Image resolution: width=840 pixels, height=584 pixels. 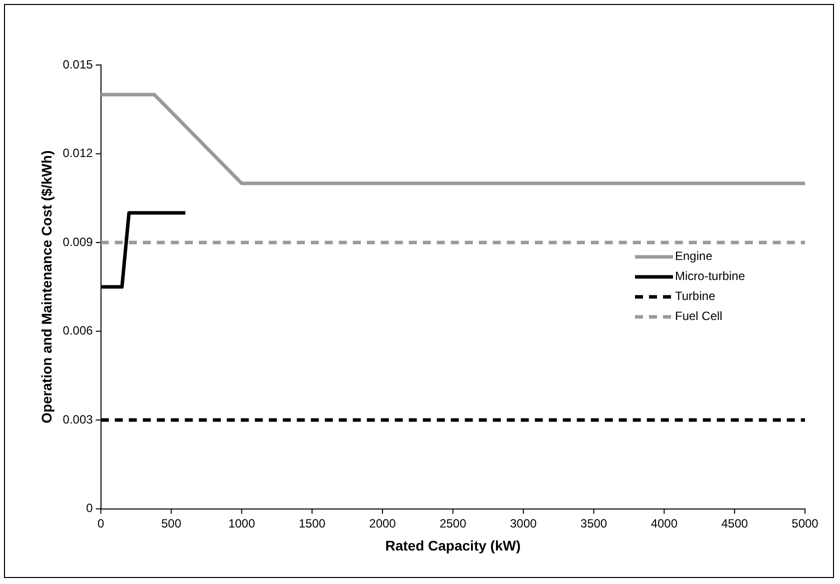 I want to click on legend-label: Engine, so click(x=694, y=256).